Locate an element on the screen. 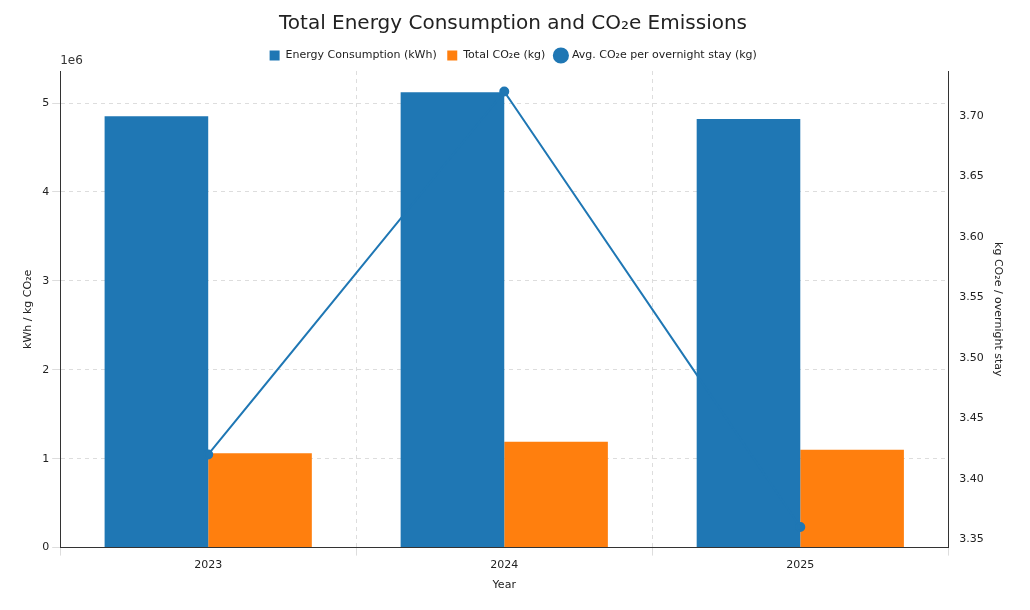  y2-tick-label: 3.60 is located at coordinates (971, 236).